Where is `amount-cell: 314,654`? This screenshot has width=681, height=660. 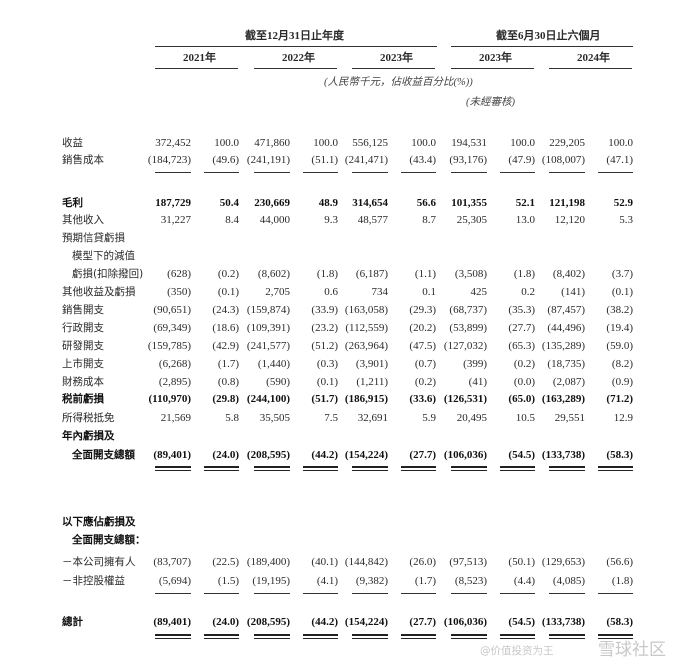 amount-cell: 314,654 is located at coordinates (370, 203).